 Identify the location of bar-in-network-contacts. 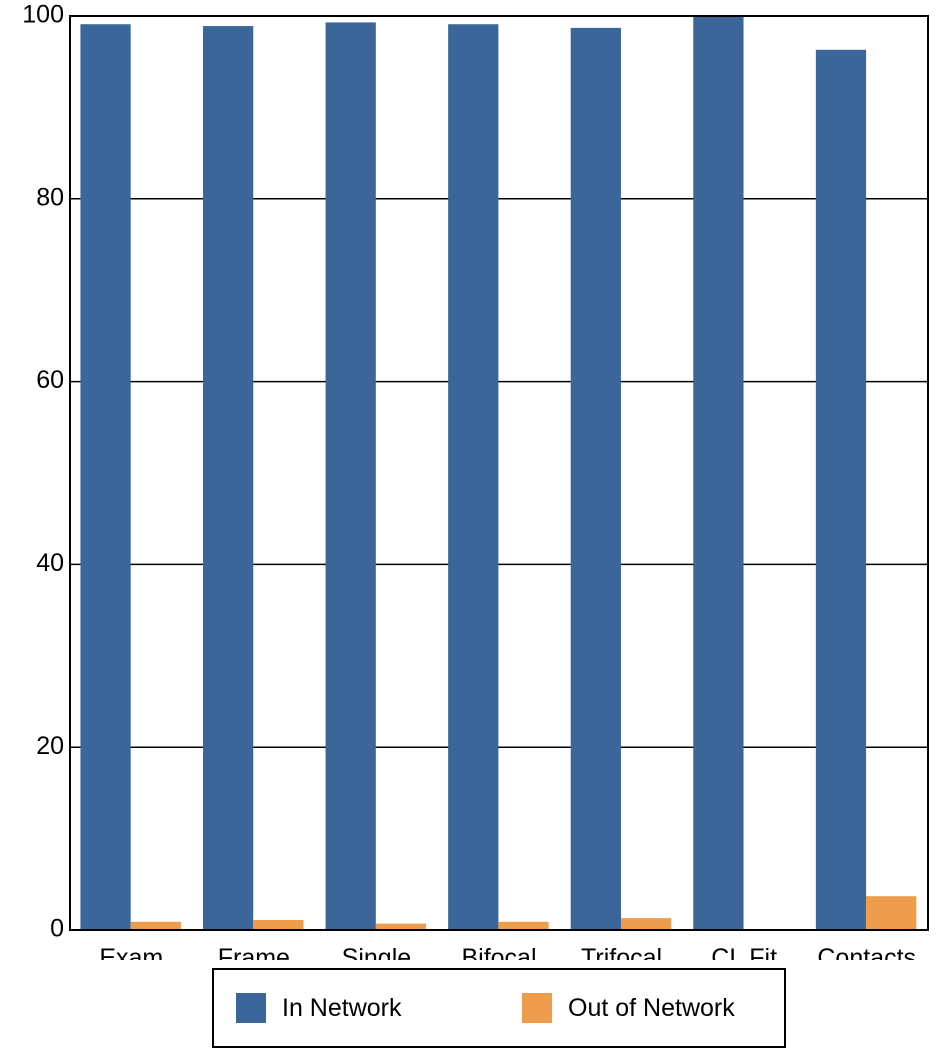
(841, 490).